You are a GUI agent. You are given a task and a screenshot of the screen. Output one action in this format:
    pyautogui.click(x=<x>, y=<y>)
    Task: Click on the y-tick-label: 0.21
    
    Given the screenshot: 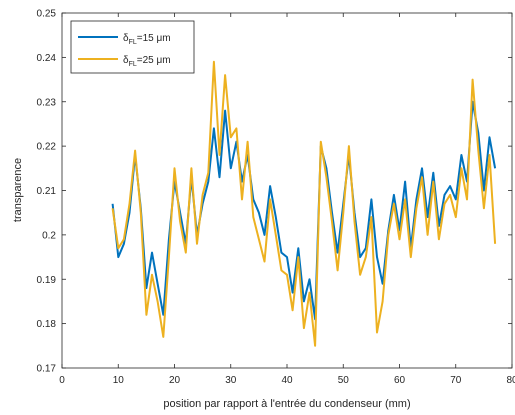 What is the action you would take?
    pyautogui.click(x=47, y=191)
    